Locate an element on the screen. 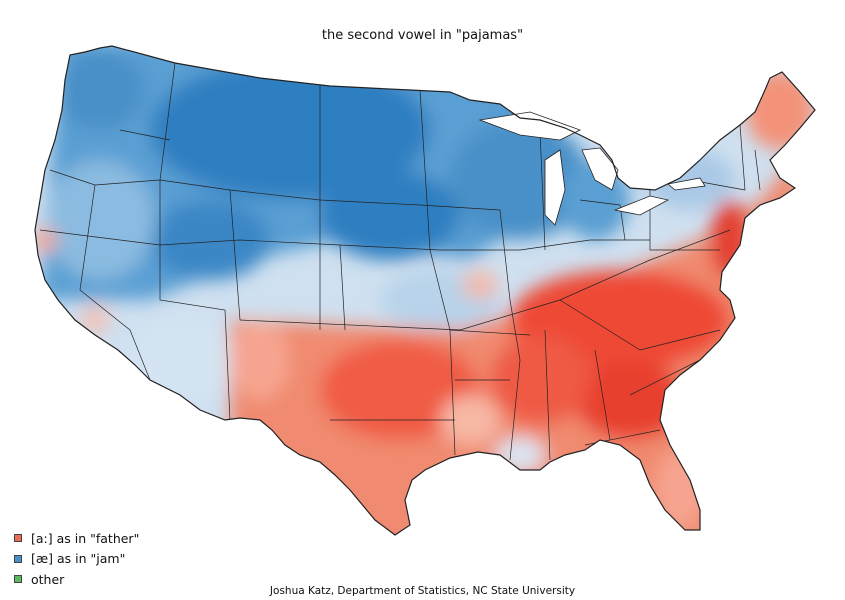  great-lakes is located at coordinates (592, 168).